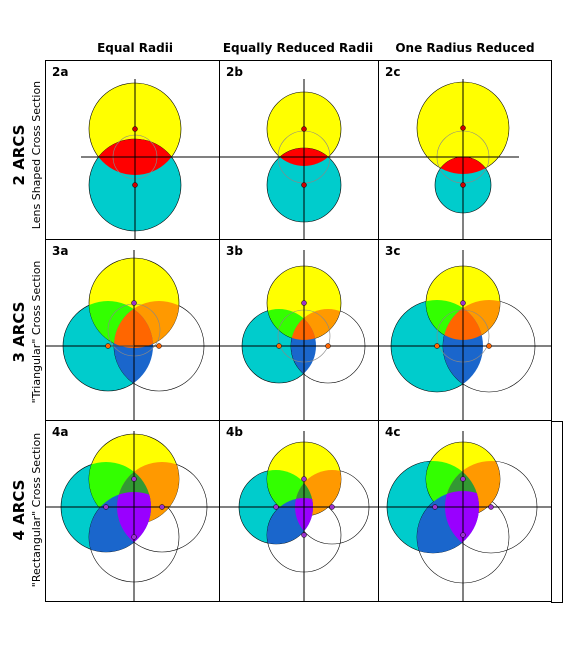 This screenshot has height=648, width=575. What do you see at coordinates (465, 48) in the screenshot?
I see `column-header-one-radius-reduced: One Radius Reduced` at bounding box center [465, 48].